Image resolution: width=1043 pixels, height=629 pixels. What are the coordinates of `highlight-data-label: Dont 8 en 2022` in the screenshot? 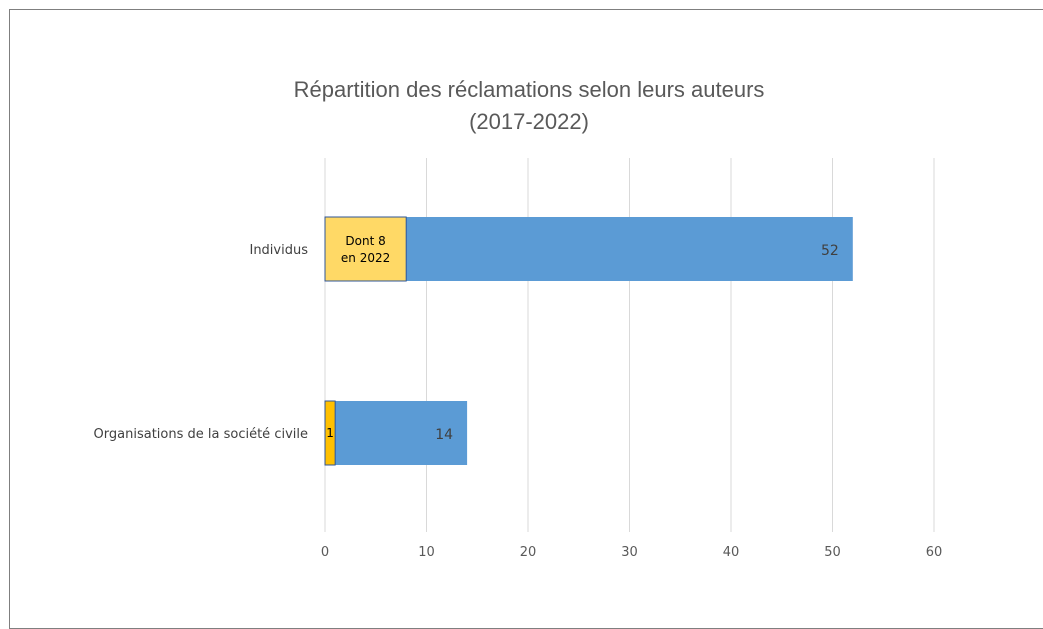 It's located at (365, 249).